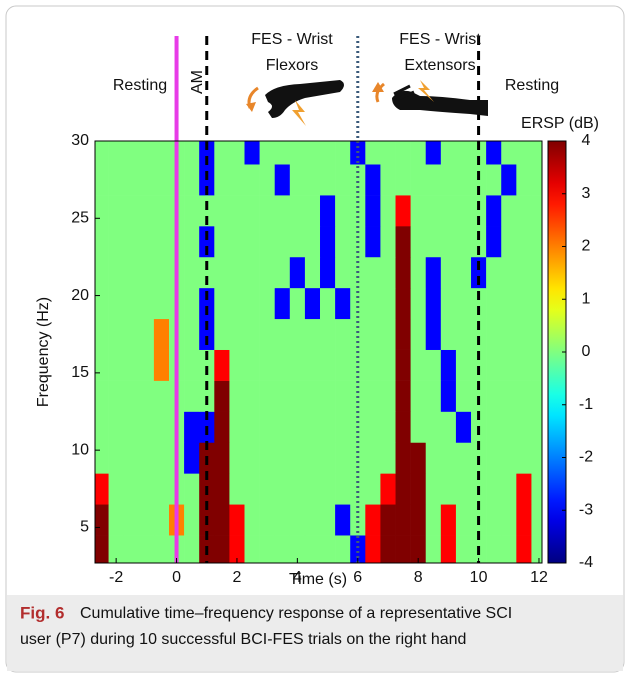 This screenshot has width=630, height=683. Describe the element at coordinates (586, 140) in the screenshot. I see `colorbar-tick-label: 4` at that location.